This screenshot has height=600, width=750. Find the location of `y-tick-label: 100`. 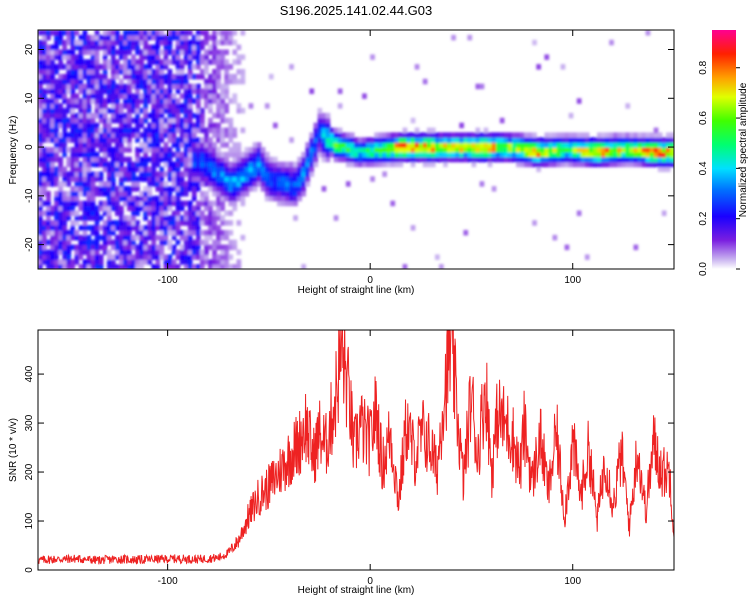

y-tick-label: 100 is located at coordinates (29, 520).